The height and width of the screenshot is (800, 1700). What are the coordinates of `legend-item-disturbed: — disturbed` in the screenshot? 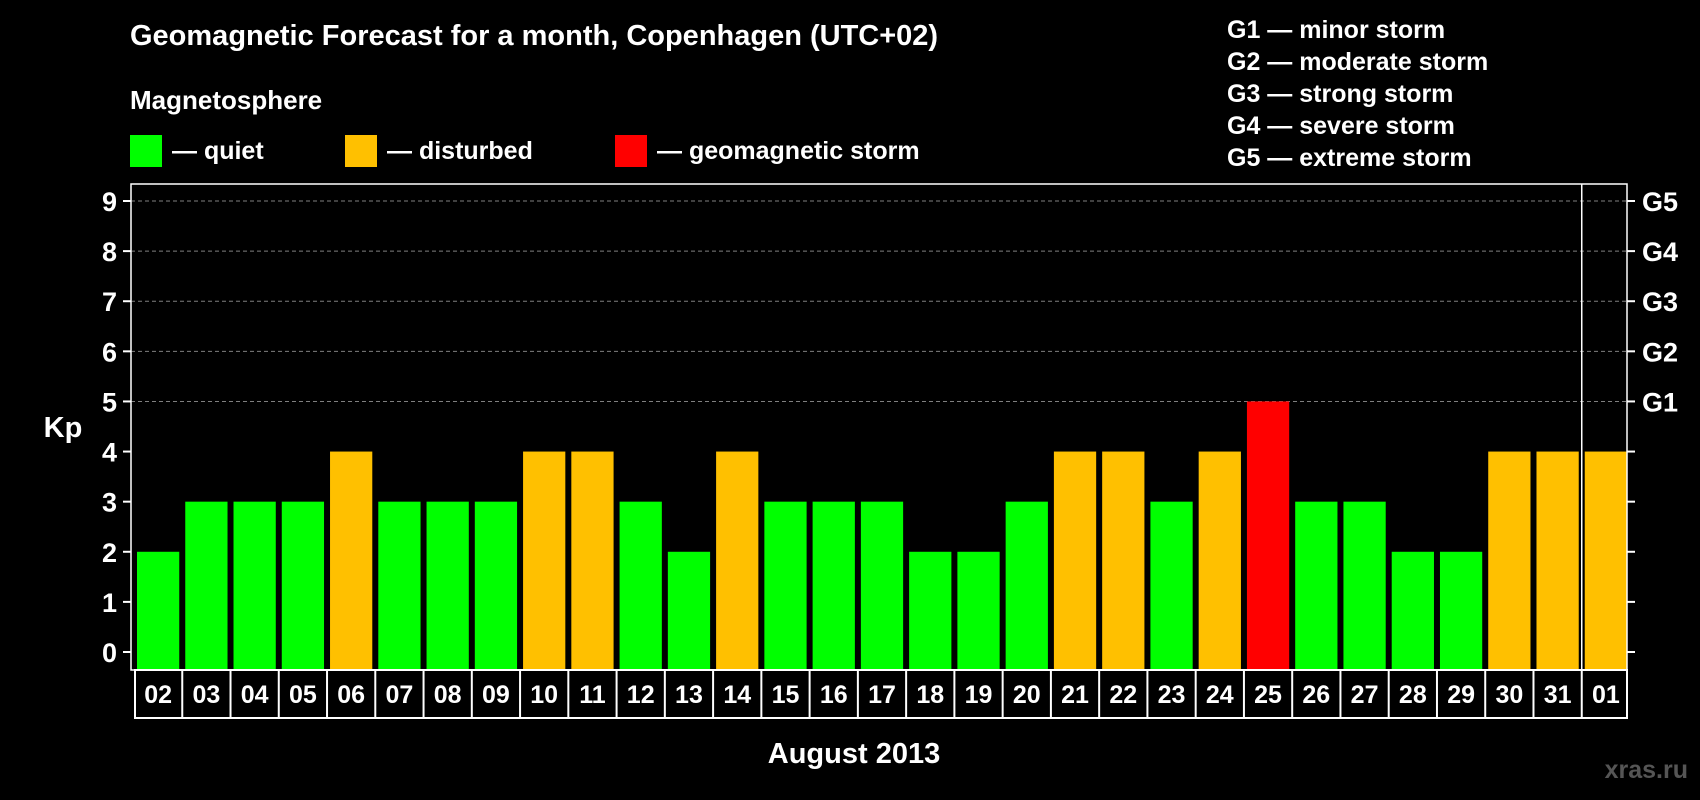 It's located at (439, 151).